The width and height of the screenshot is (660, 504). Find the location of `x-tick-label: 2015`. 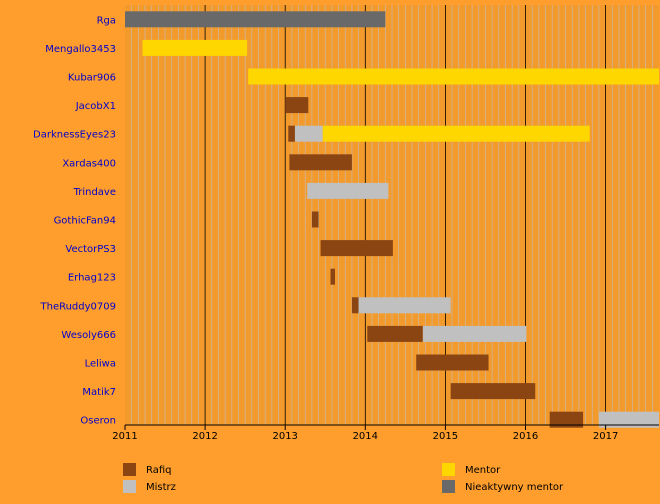

x-tick-label: 2015 is located at coordinates (445, 436).